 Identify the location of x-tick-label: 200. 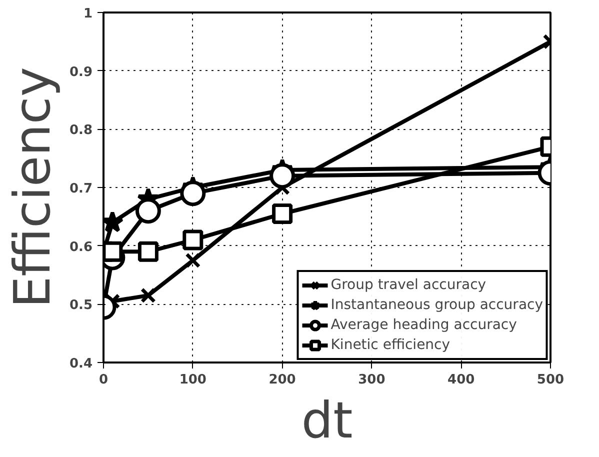
(282, 380).